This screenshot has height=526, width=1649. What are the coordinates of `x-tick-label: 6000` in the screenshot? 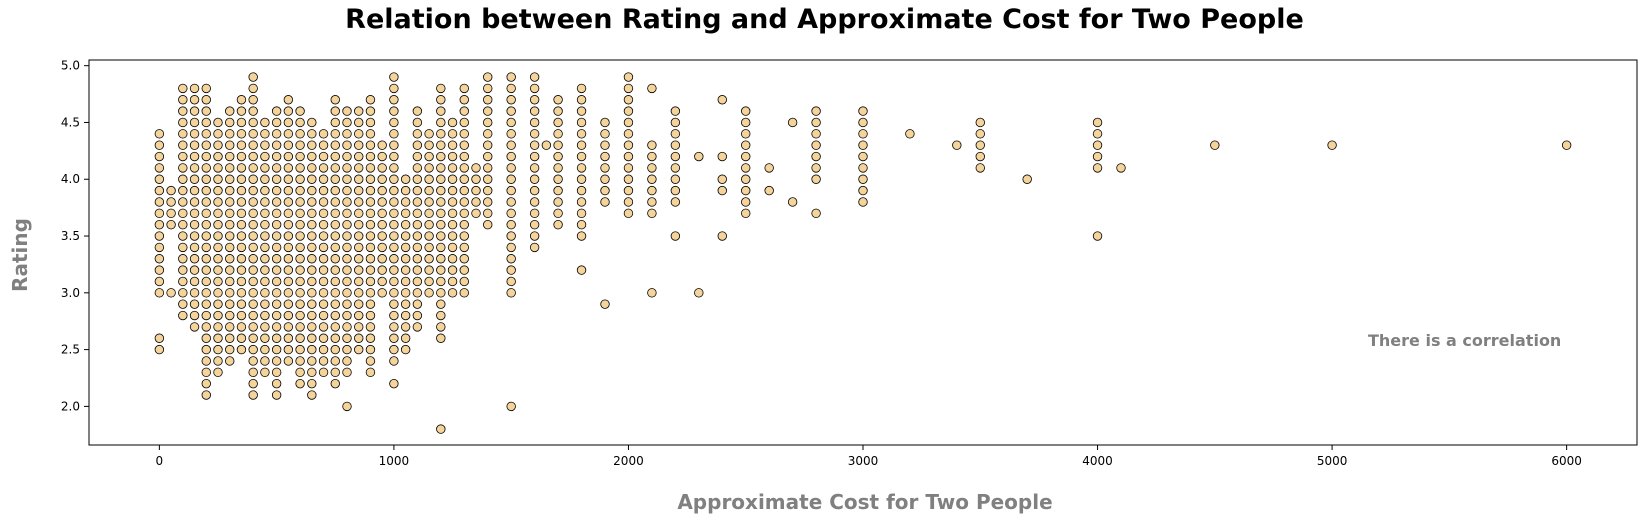 It's located at (1566, 461).